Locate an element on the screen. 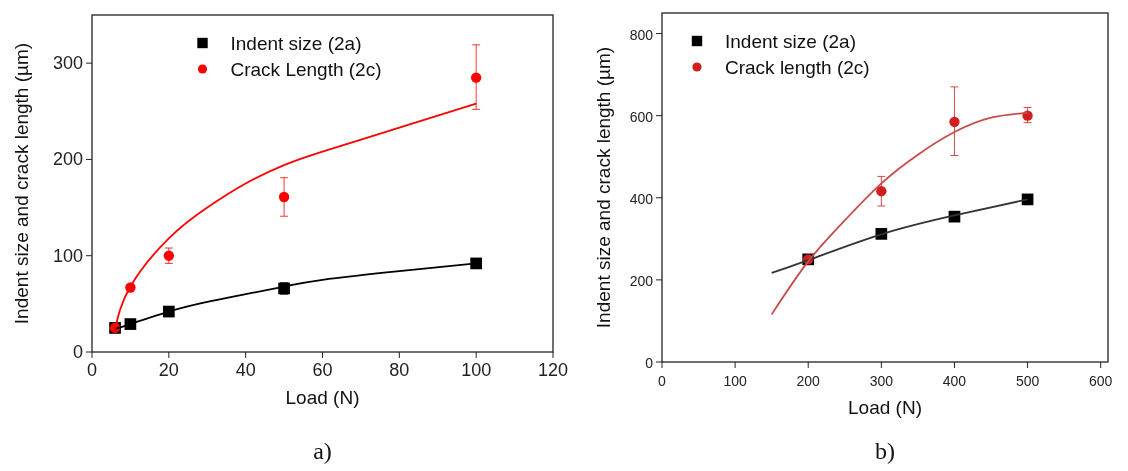  x-tick-label: 200 is located at coordinates (808, 381).